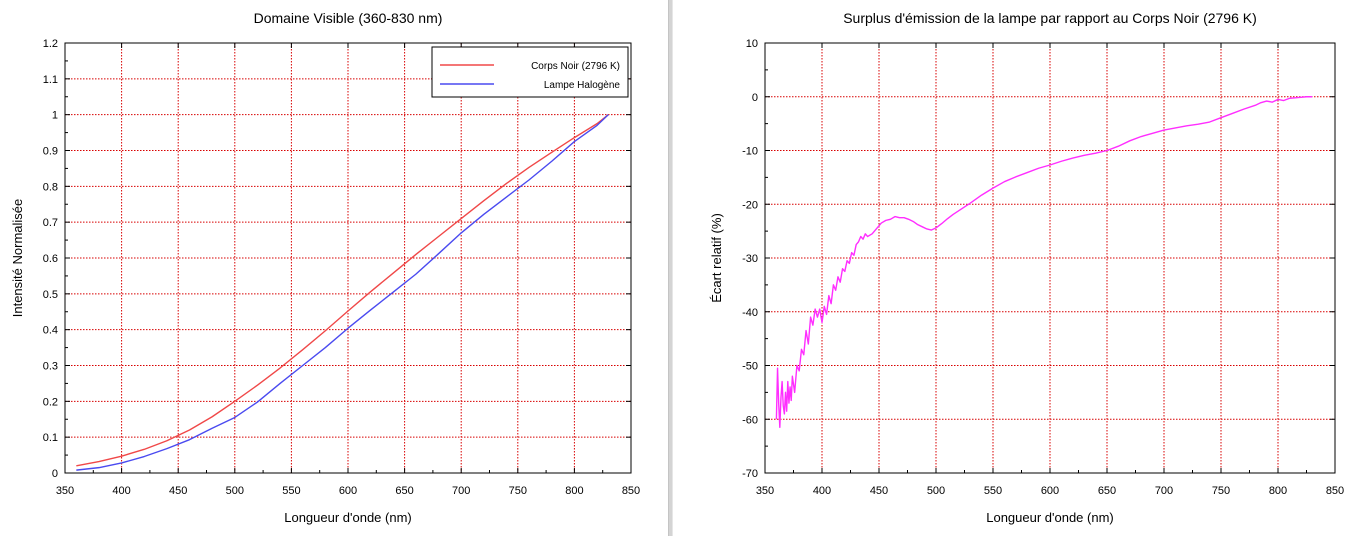  I want to click on y-tick-label: 0.7, so click(50, 223).